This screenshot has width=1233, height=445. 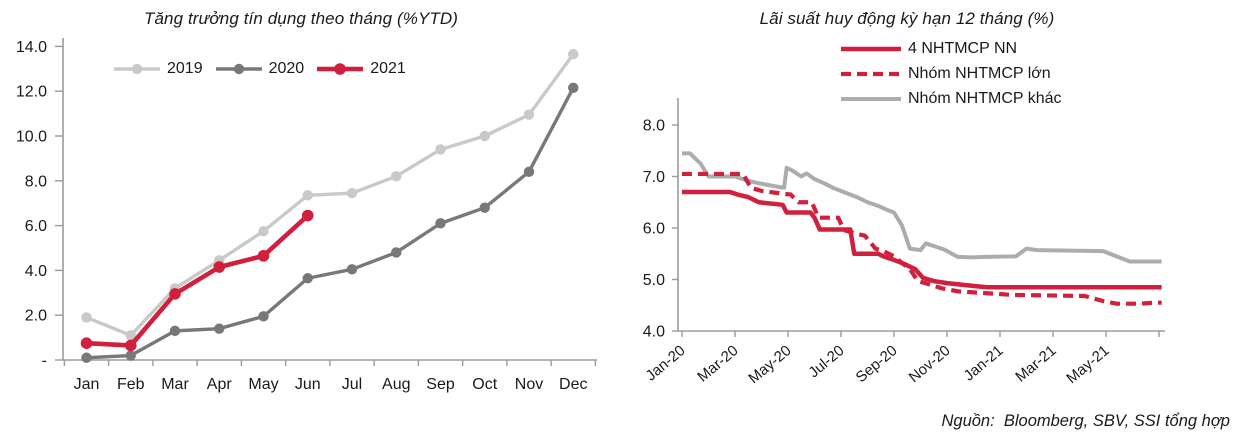 What do you see at coordinates (131, 384) in the screenshot?
I see `x-axis-label: Feb` at bounding box center [131, 384].